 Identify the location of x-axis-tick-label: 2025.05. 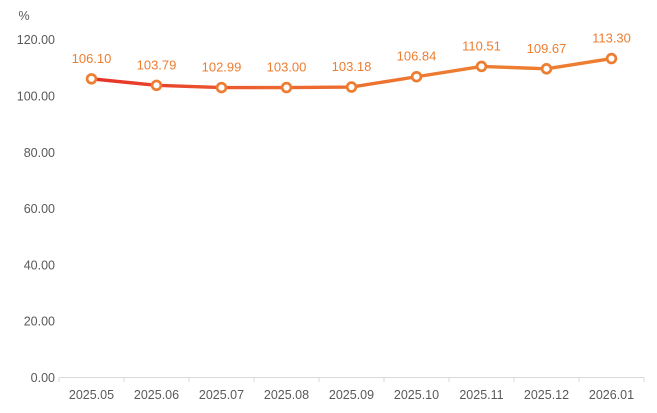
(91, 395).